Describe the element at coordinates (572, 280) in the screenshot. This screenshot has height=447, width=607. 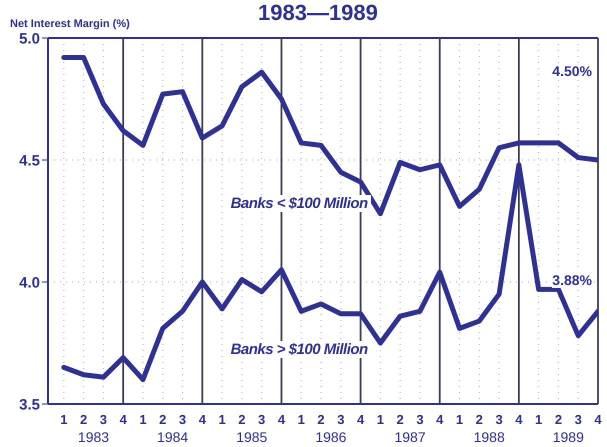
I see `annotation: 3.88%` at that location.